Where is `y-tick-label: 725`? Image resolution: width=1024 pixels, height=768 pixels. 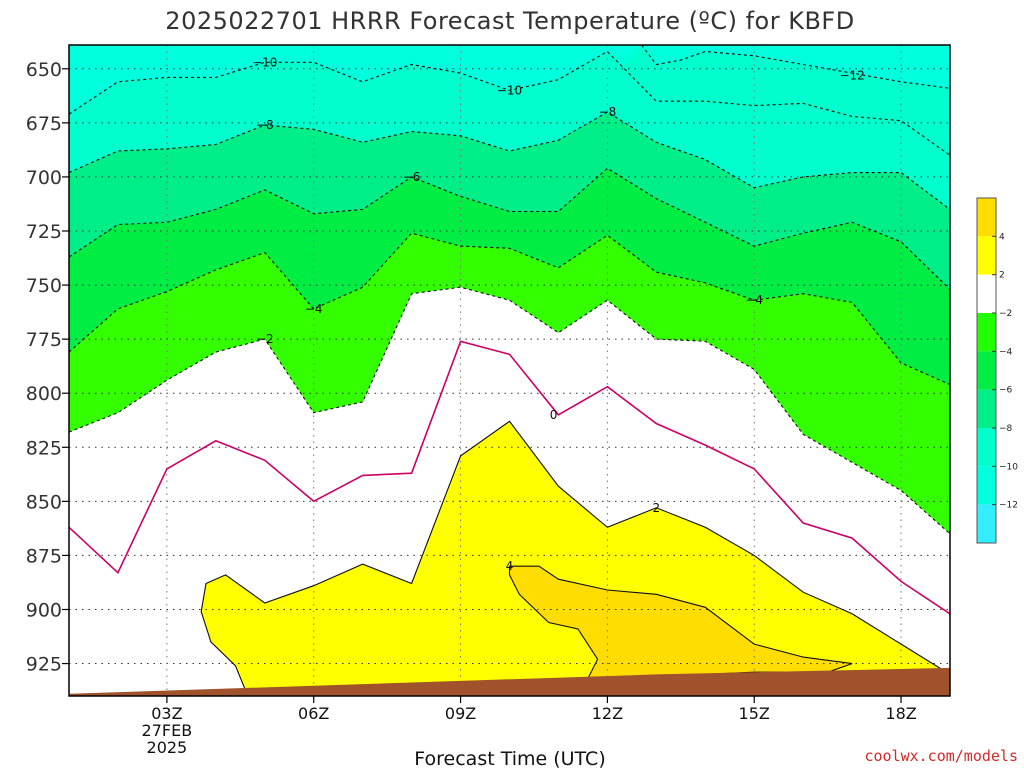
y-tick-label: 725 is located at coordinates (44, 232).